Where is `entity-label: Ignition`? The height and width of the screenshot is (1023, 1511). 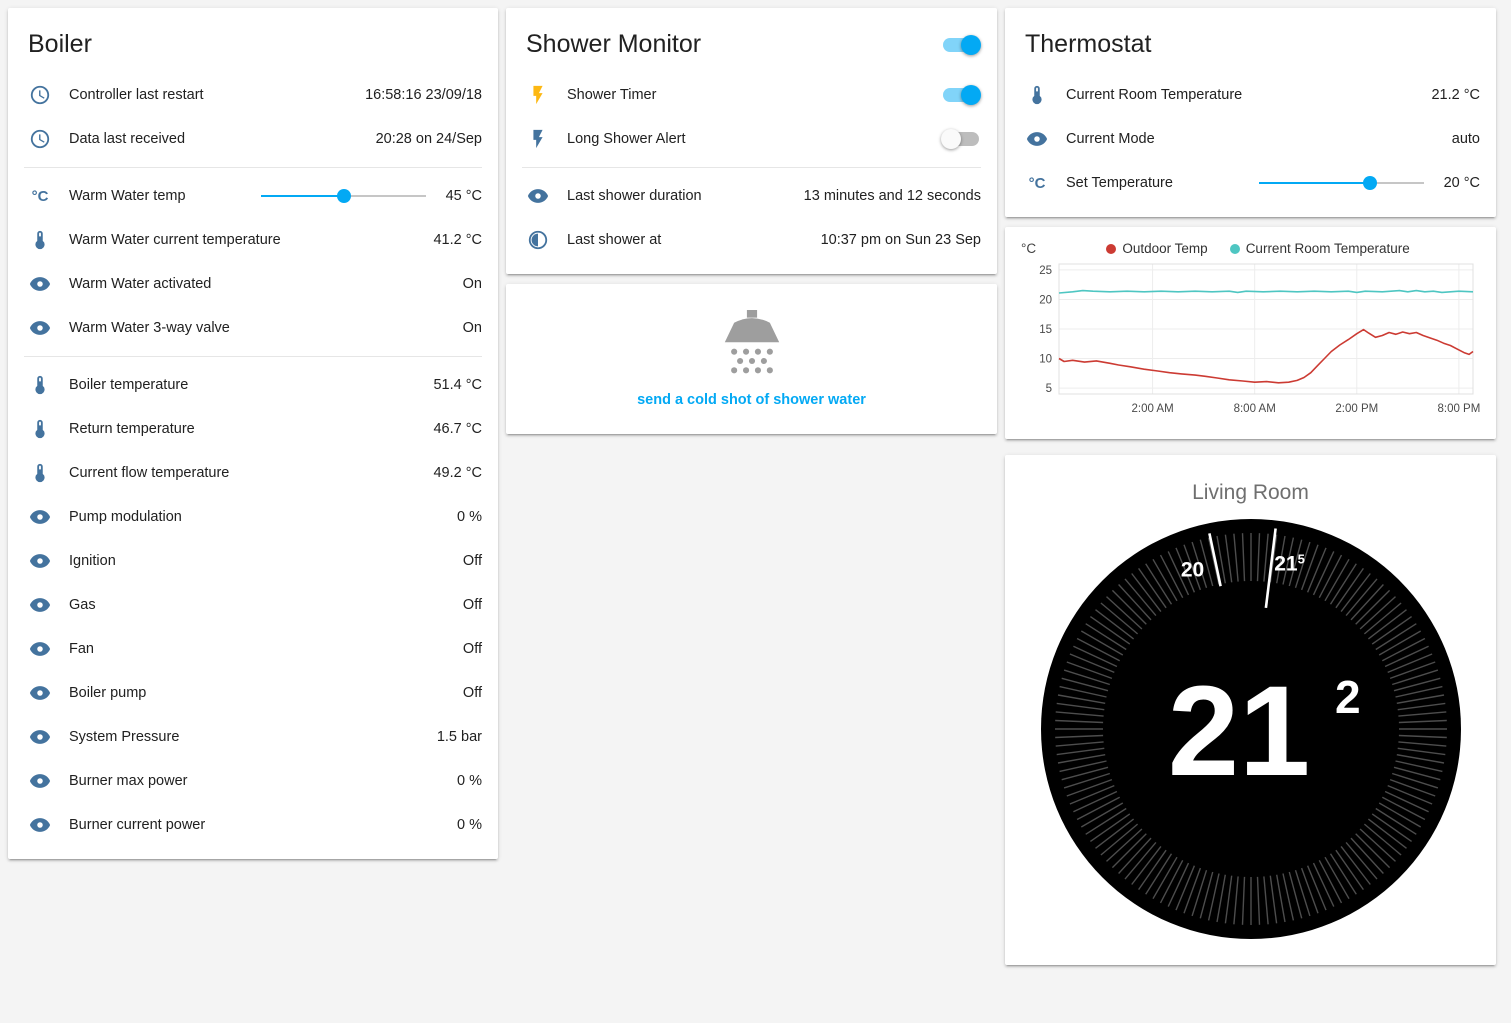
entity-label: Ignition is located at coordinates (92, 561).